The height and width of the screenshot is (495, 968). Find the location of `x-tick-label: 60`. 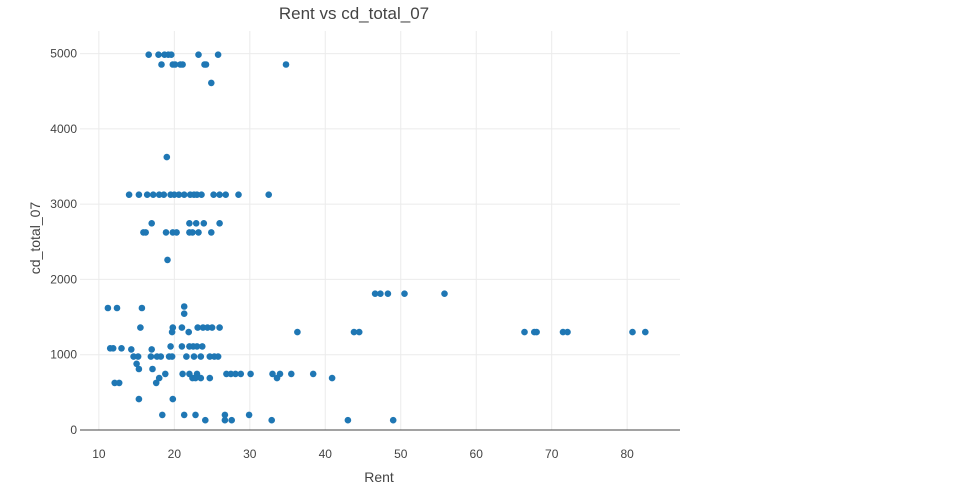

x-tick-label: 60 is located at coordinates (477, 454).